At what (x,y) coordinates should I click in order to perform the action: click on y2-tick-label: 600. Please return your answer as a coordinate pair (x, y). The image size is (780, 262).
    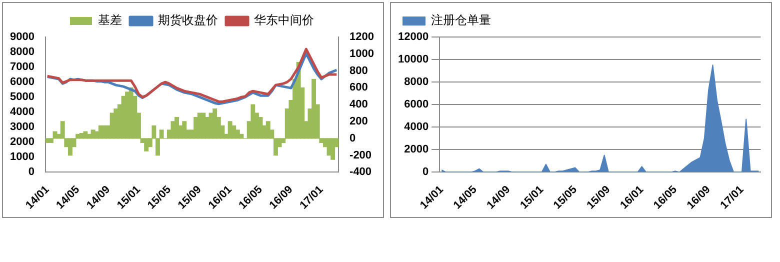
    Looking at the image, I should click on (359, 88).